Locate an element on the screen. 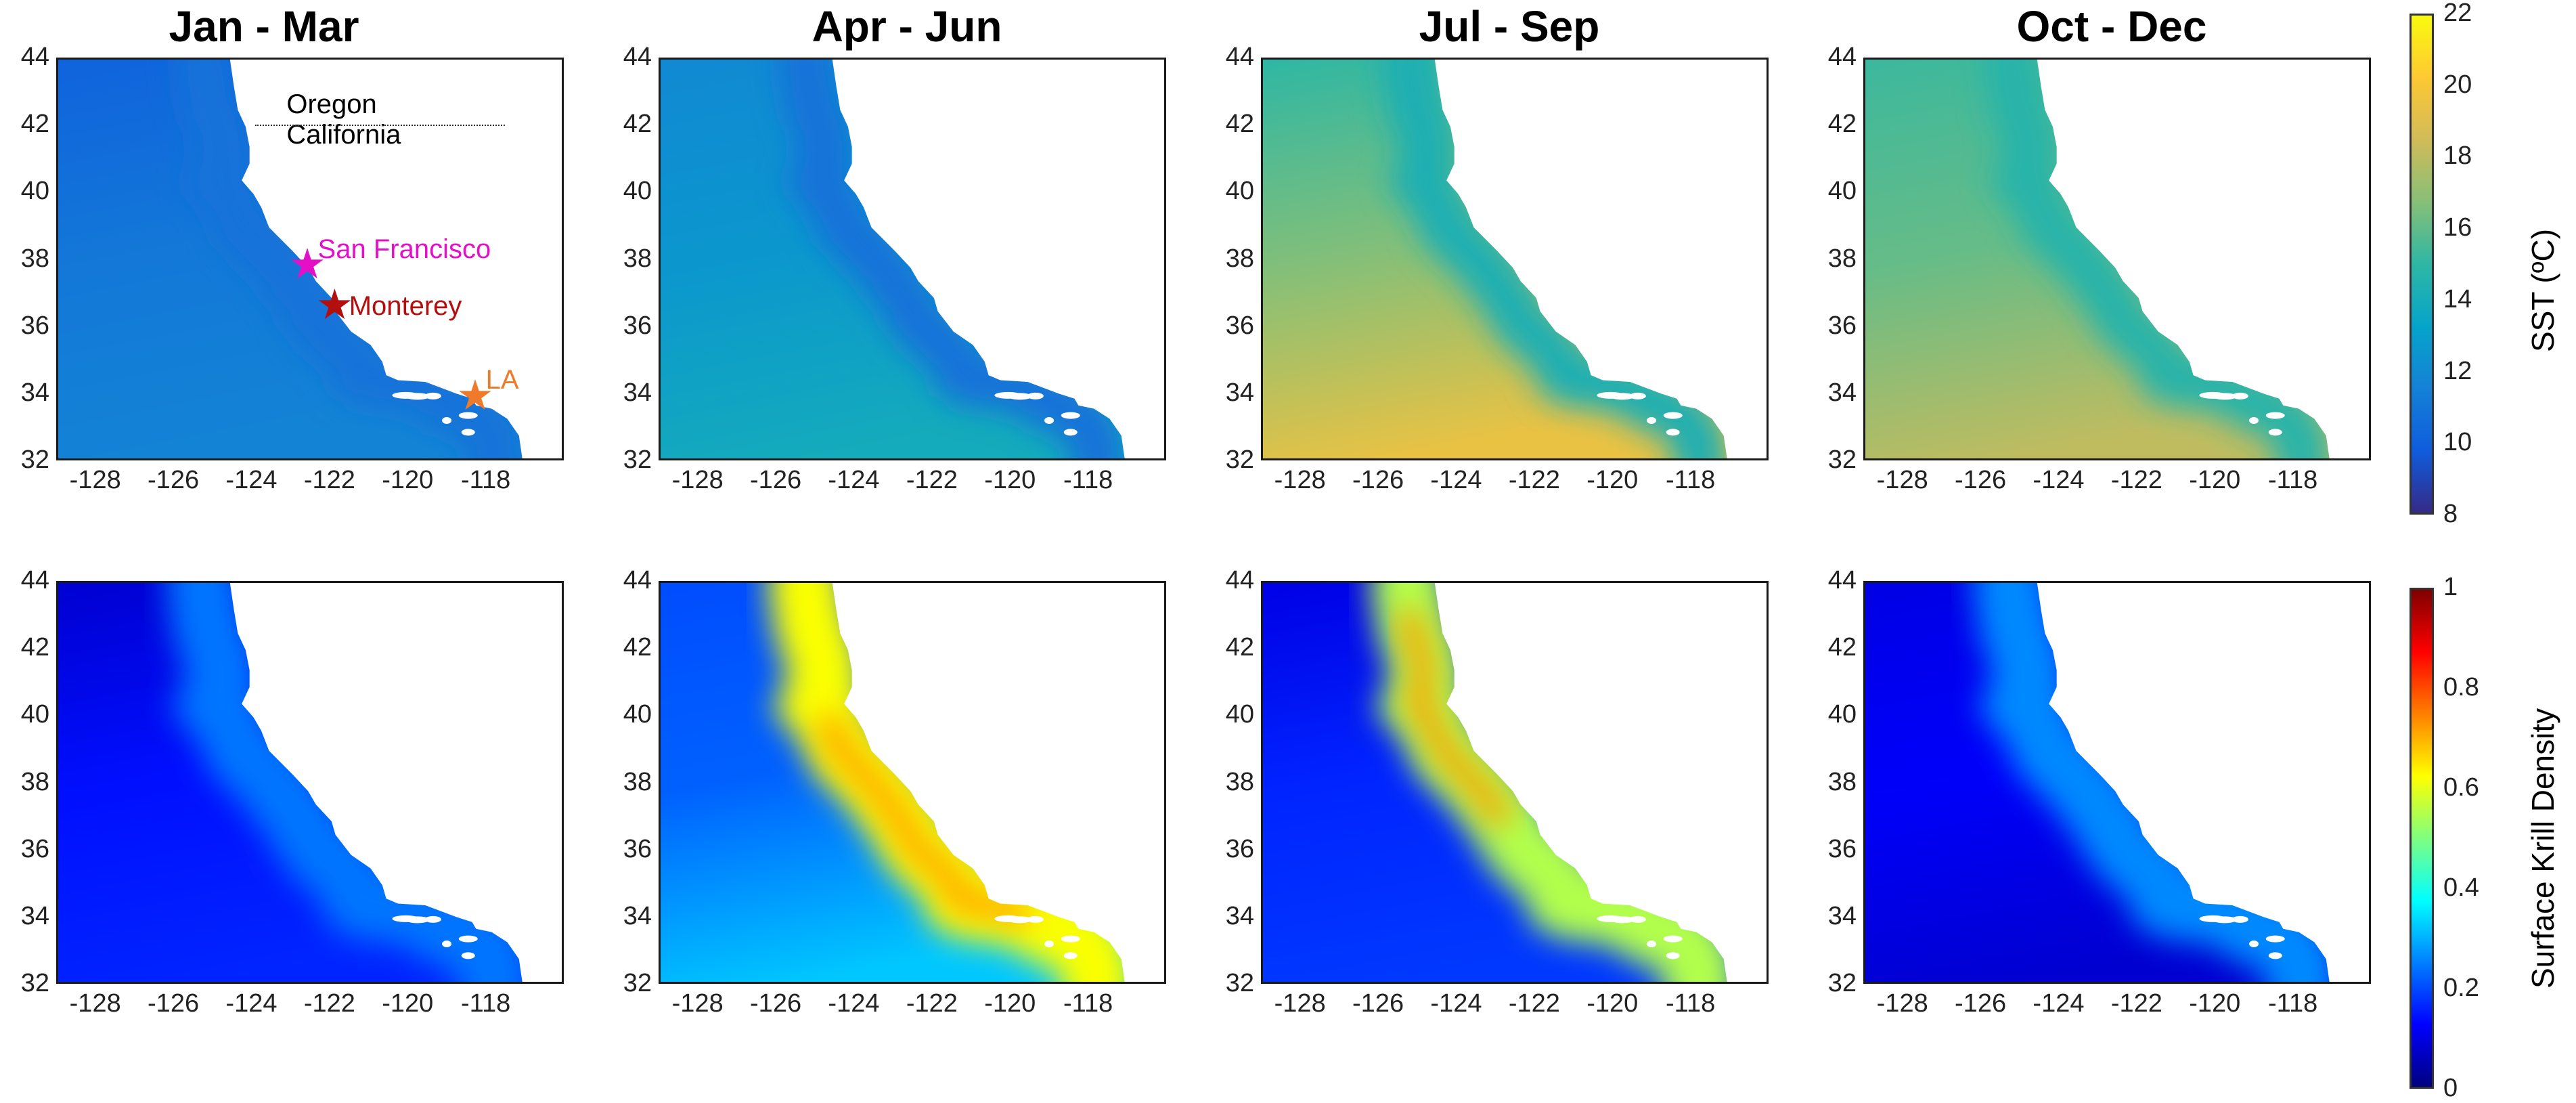  monterey-star-icon: ★ is located at coordinates (334, 305).